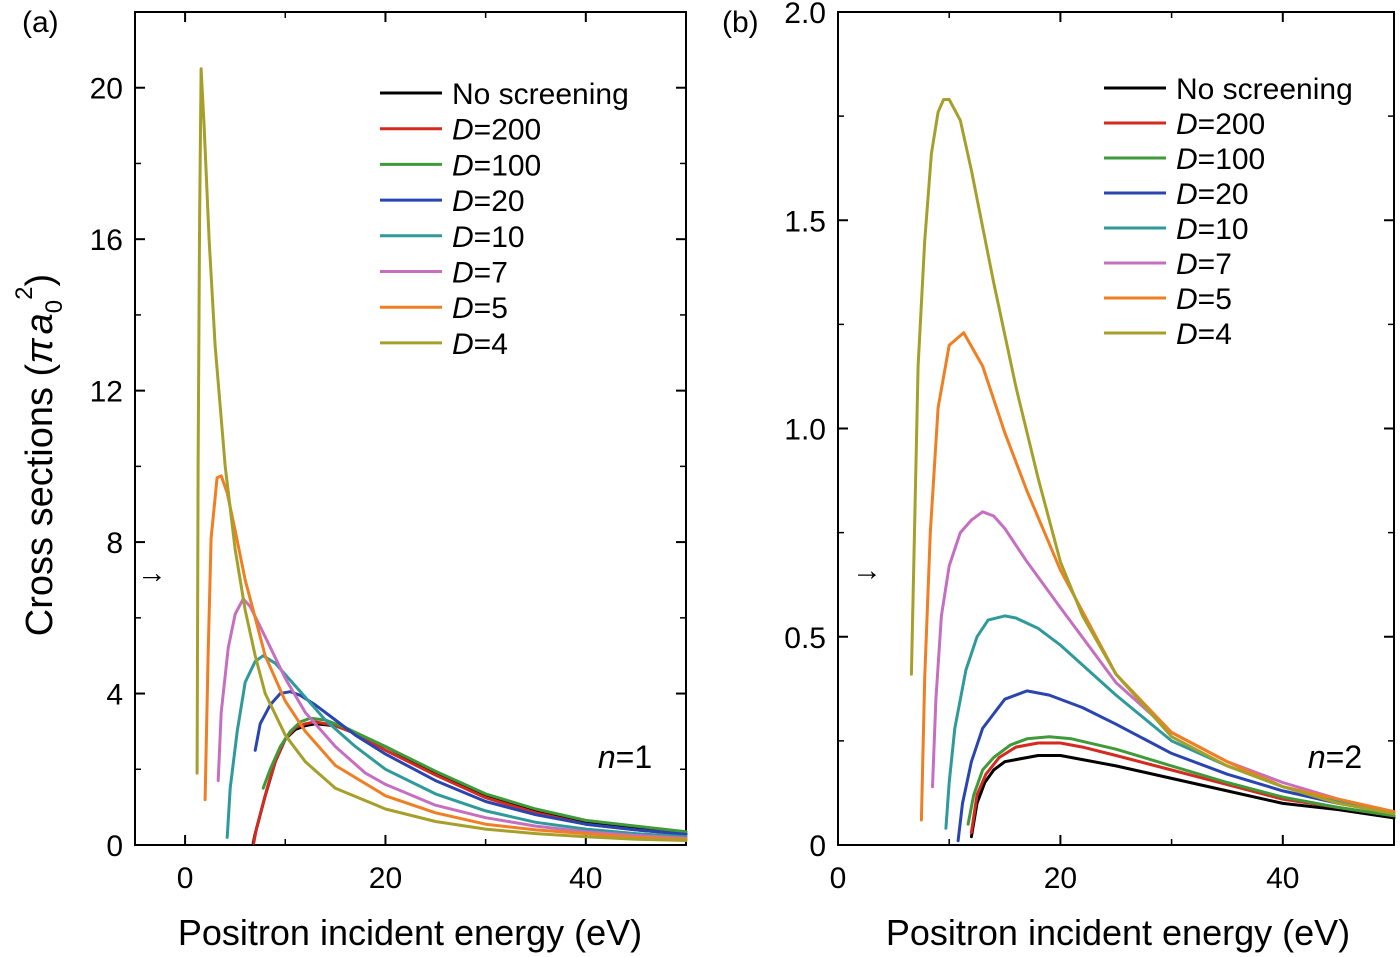 The height and width of the screenshot is (957, 1400). I want to click on y-tick-label: 16, so click(106, 240).